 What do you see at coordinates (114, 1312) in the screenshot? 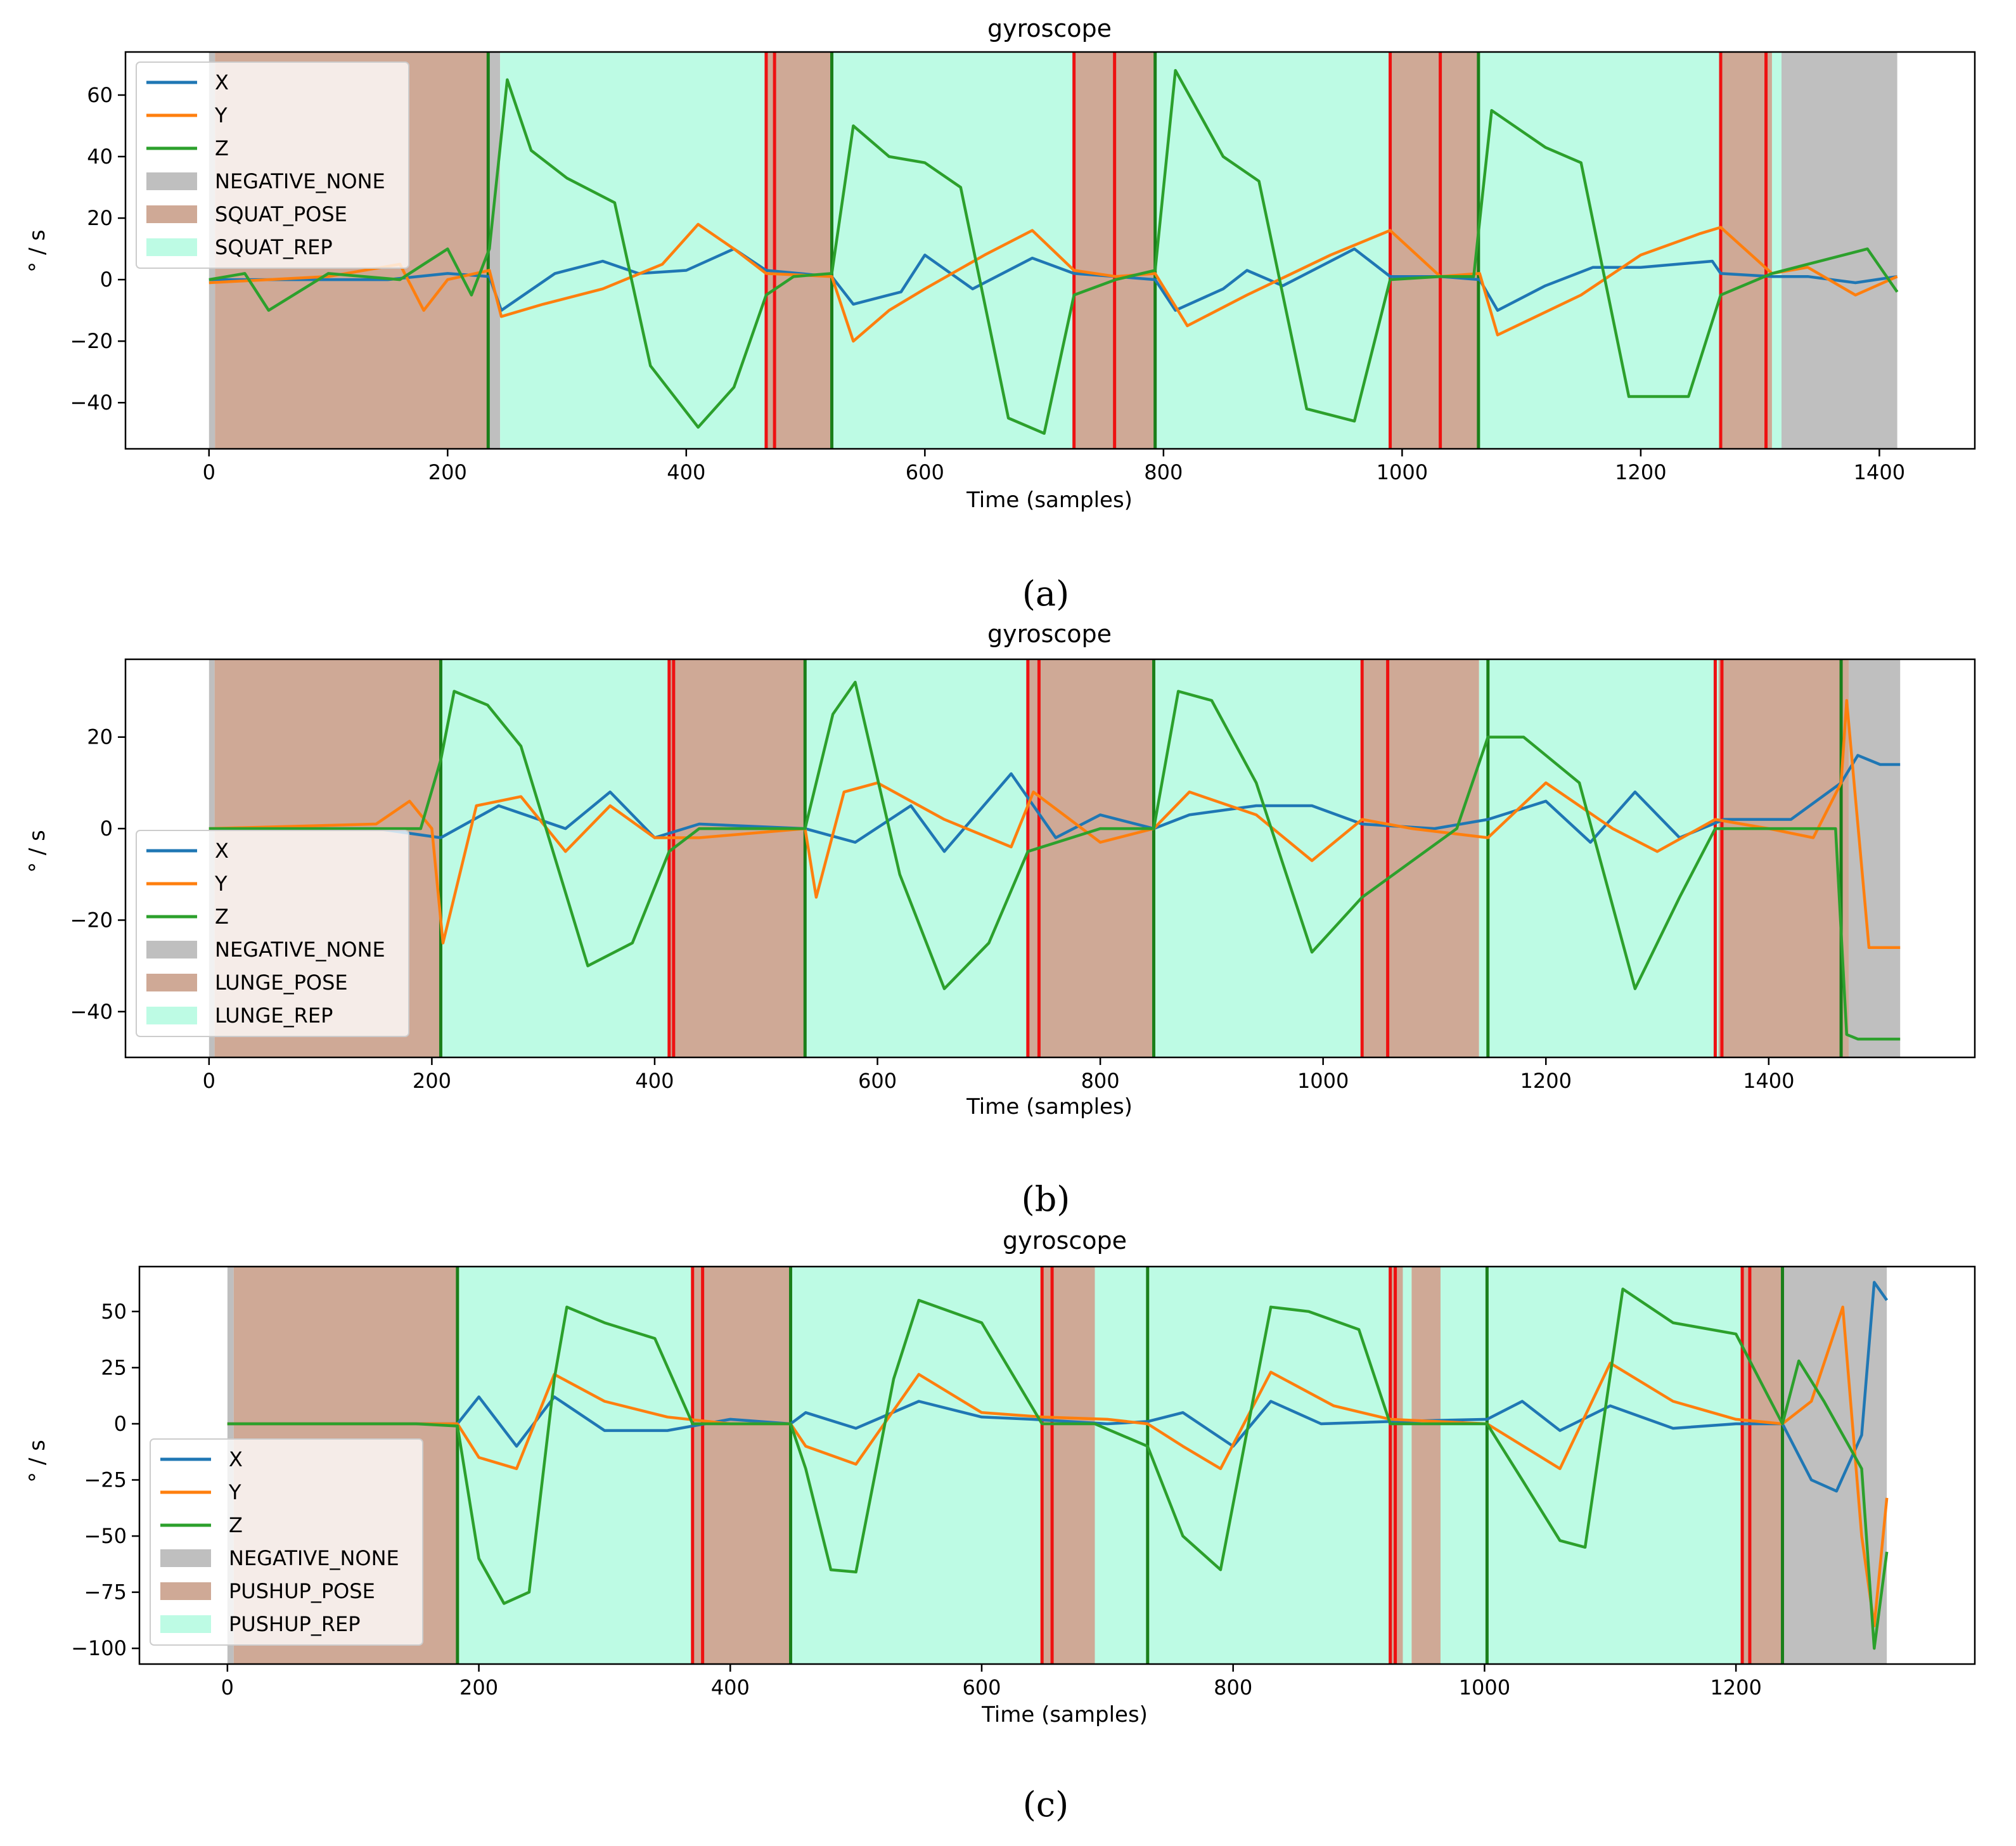
I see `y-tick-label: 50` at bounding box center [114, 1312].